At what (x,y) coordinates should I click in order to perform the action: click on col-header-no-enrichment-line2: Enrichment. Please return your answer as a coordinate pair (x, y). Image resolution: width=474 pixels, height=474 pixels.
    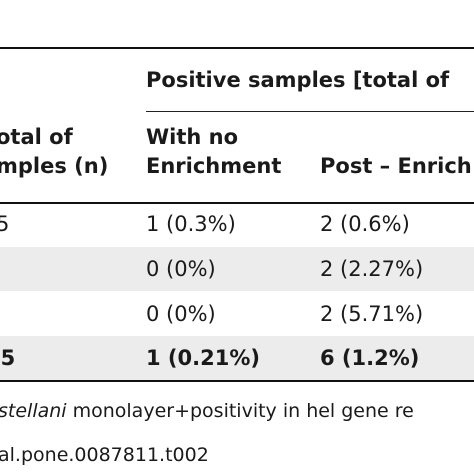
    Looking at the image, I should click on (213, 166).